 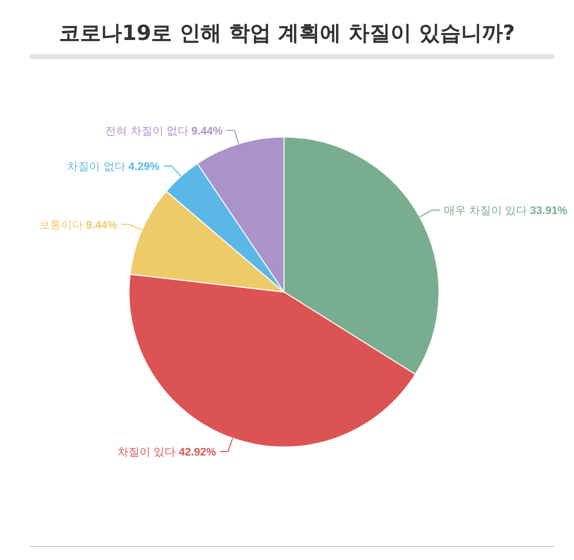 What do you see at coordinates (62, 225) in the screenshot?
I see `slice-label: 보통이다` at bounding box center [62, 225].